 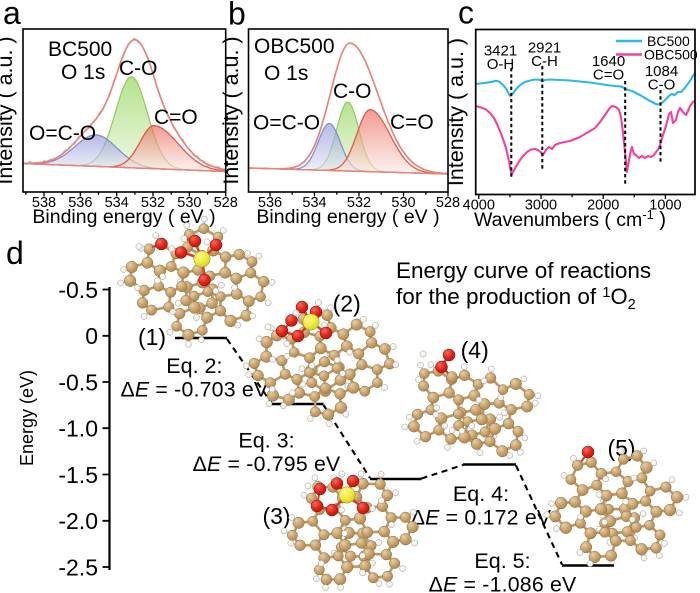 What do you see at coordinates (27, 418) in the screenshot?
I see `svg-text: Energy (eV)` at bounding box center [27, 418].